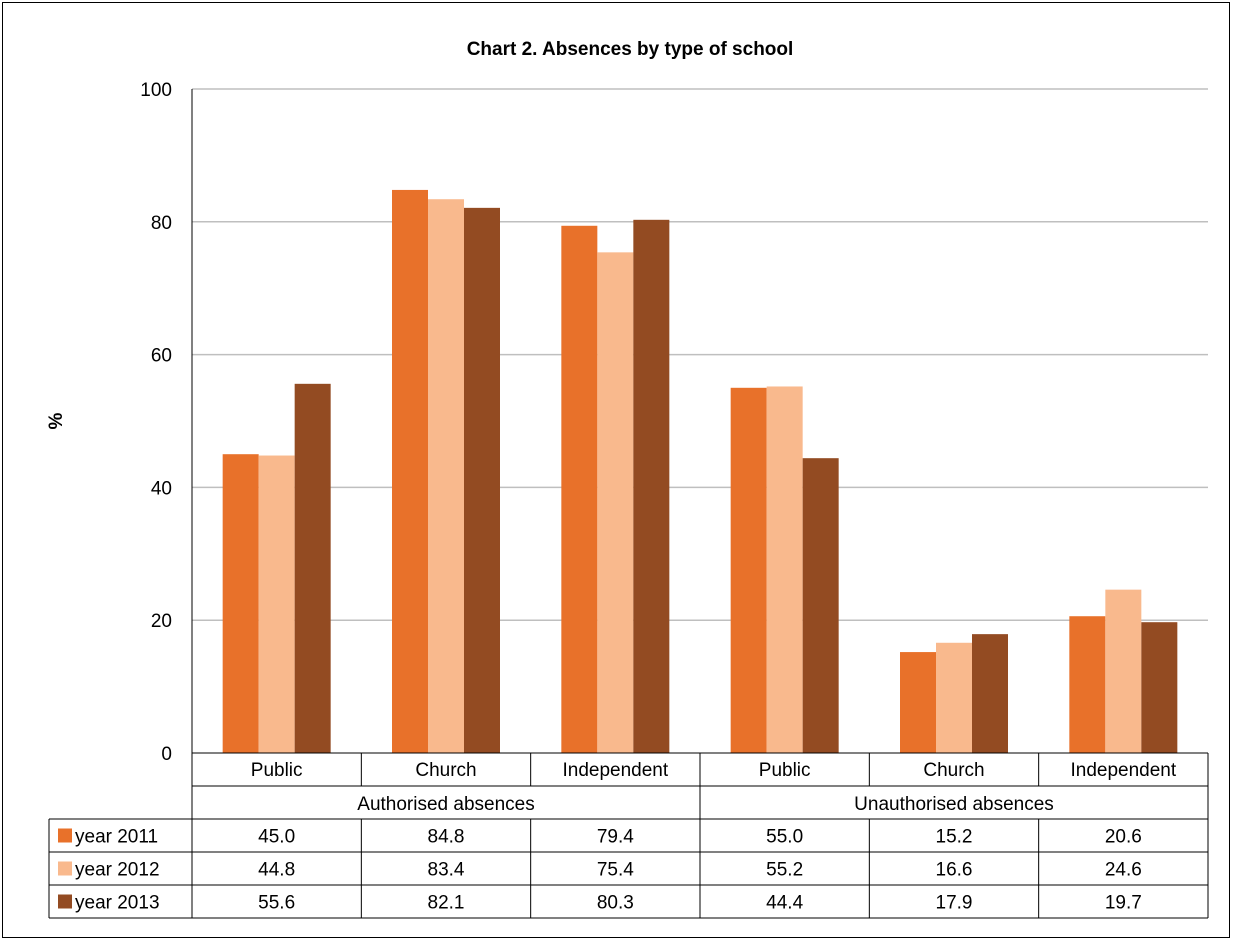 The image size is (1234, 940). What do you see at coordinates (954, 870) in the screenshot?
I see `data-label: 16.6` at bounding box center [954, 870].